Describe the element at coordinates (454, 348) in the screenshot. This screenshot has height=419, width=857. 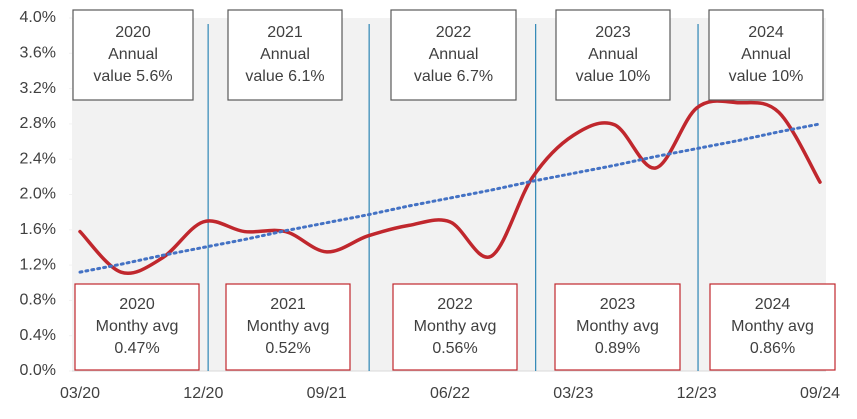
I see `annotation-text: 0.56%` at that location.